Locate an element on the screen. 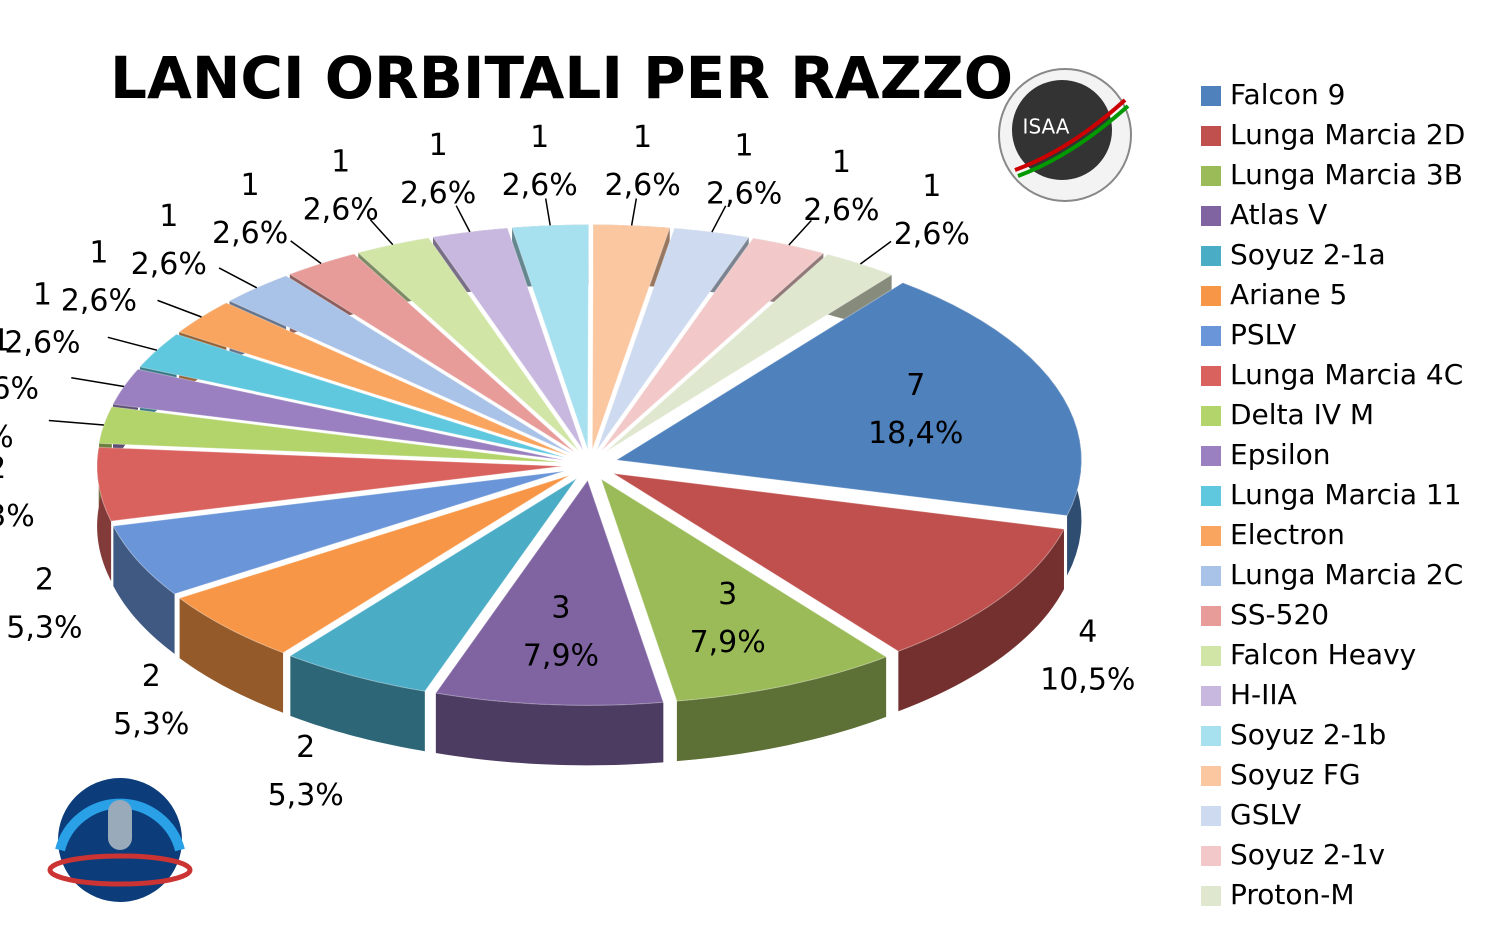 Image resolution: width=1494 pixels, height=944 pixels. data-label-count: 7 is located at coordinates (915, 385).